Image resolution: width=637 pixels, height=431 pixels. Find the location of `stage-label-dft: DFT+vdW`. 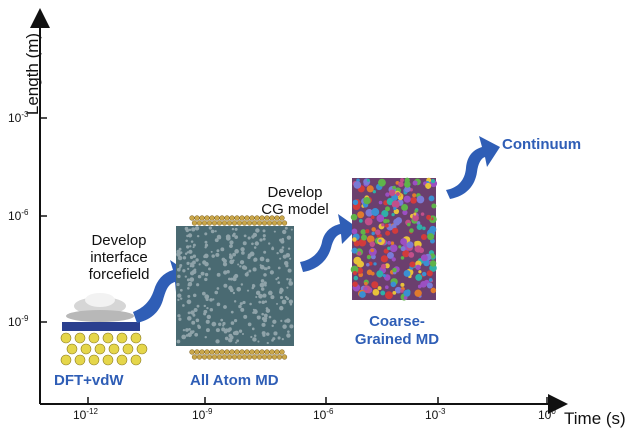

stage-label-dft: DFT+vdW is located at coordinates (89, 380).